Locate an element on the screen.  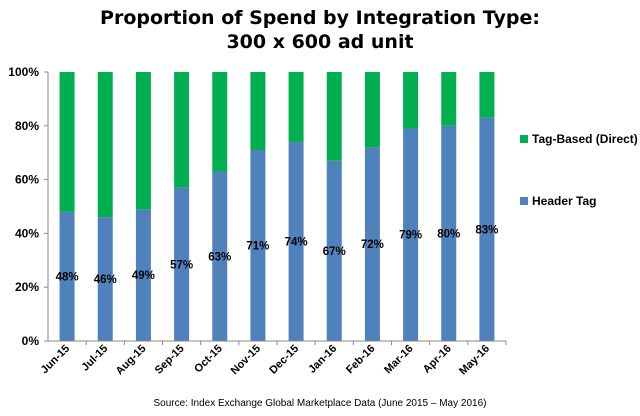
data-label: 46% is located at coordinates (105, 280).